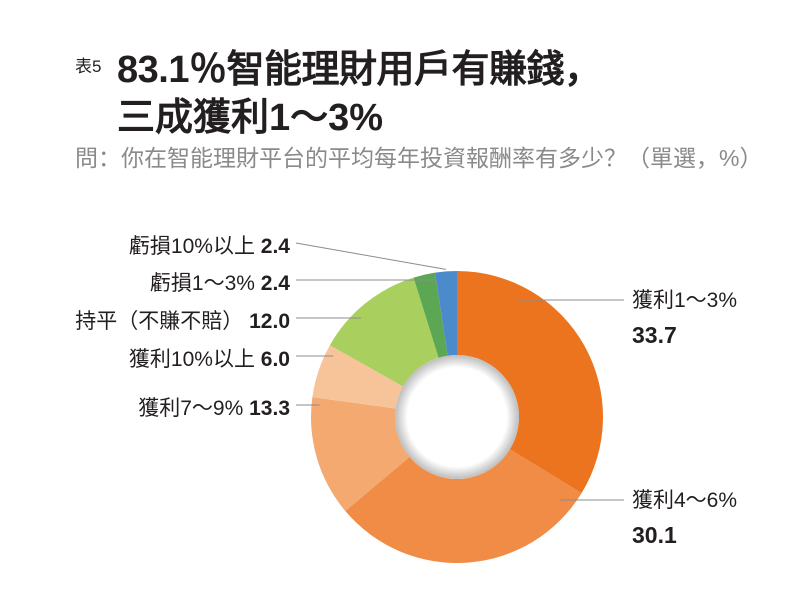  I want to click on slice-value: 6.0, so click(275, 359).